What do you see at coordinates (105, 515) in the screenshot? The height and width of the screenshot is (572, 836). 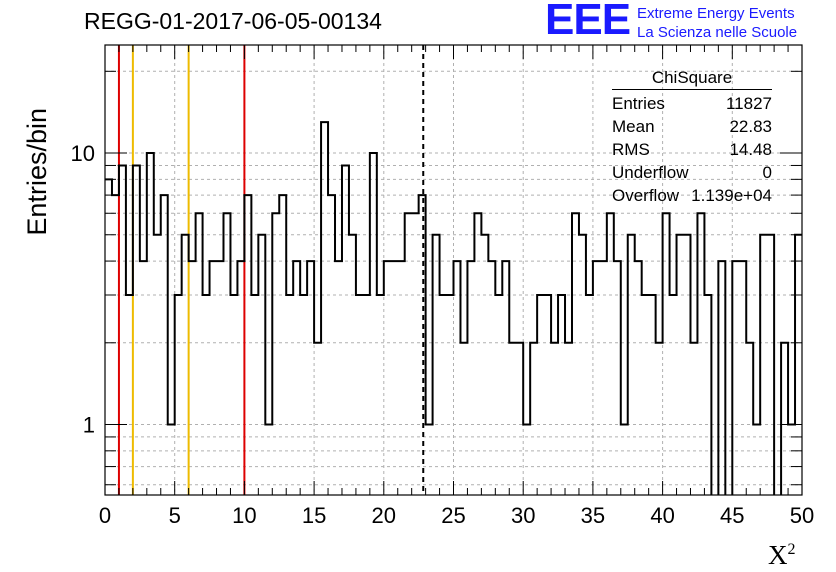 I see `x-tick-label: 0` at bounding box center [105, 515].